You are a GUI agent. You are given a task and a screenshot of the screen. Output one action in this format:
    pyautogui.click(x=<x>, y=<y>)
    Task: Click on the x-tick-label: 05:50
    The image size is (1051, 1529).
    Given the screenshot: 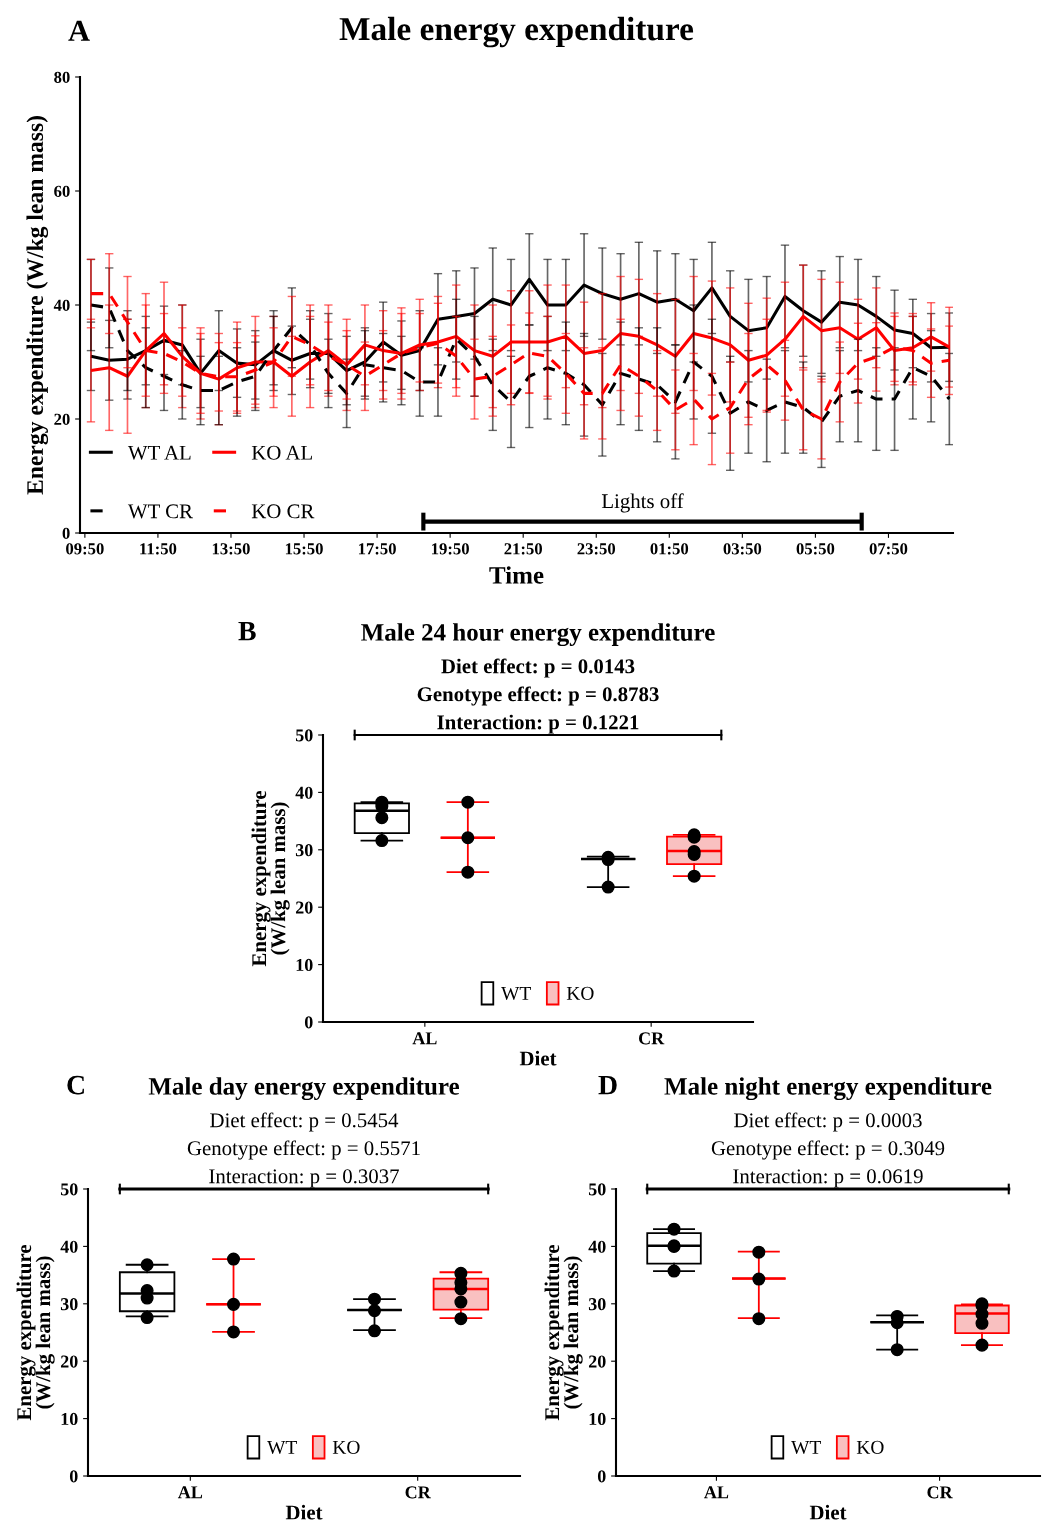 What is the action you would take?
    pyautogui.click(x=815, y=549)
    